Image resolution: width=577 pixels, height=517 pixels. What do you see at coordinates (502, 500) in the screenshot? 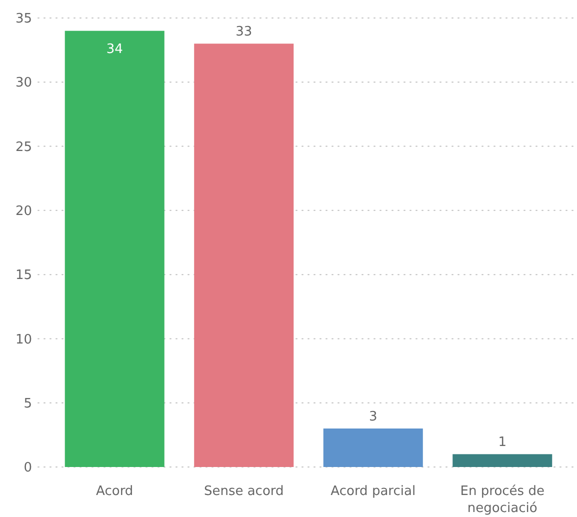
I see `x-tick-label: En procés de negociació` at bounding box center [502, 500].